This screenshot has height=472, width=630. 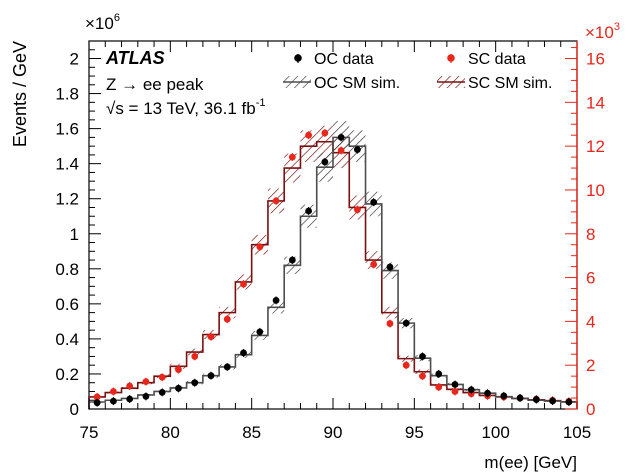 I want to click on x-tick-label-100: 100, so click(x=495, y=432).